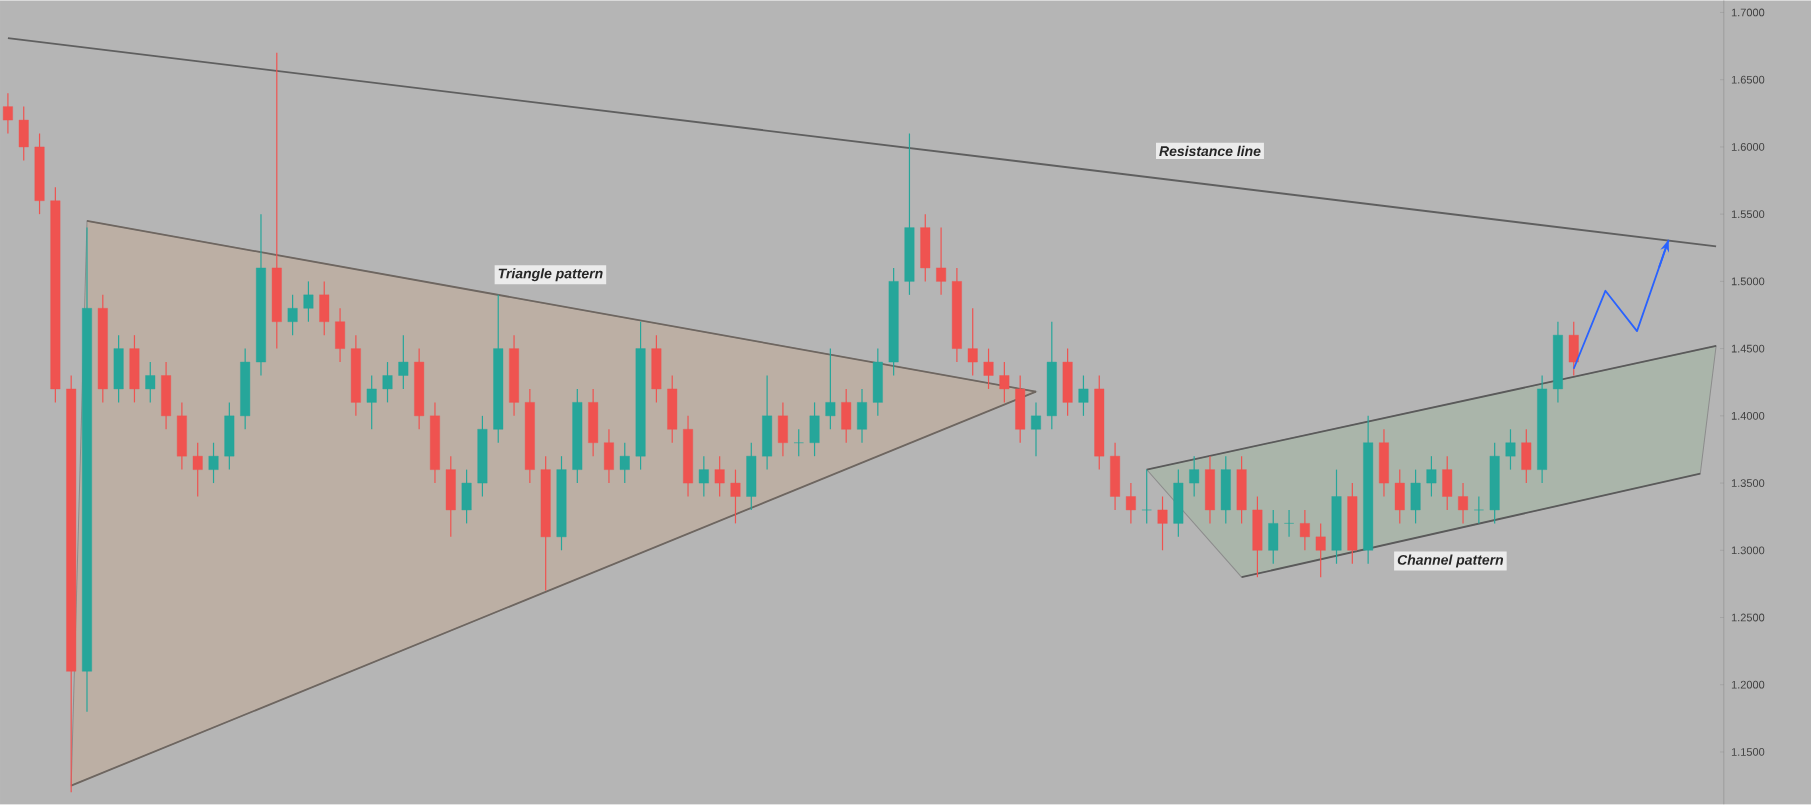 The width and height of the screenshot is (1811, 805). I want to click on y-tick-label: 1.6000, so click(1748, 147).